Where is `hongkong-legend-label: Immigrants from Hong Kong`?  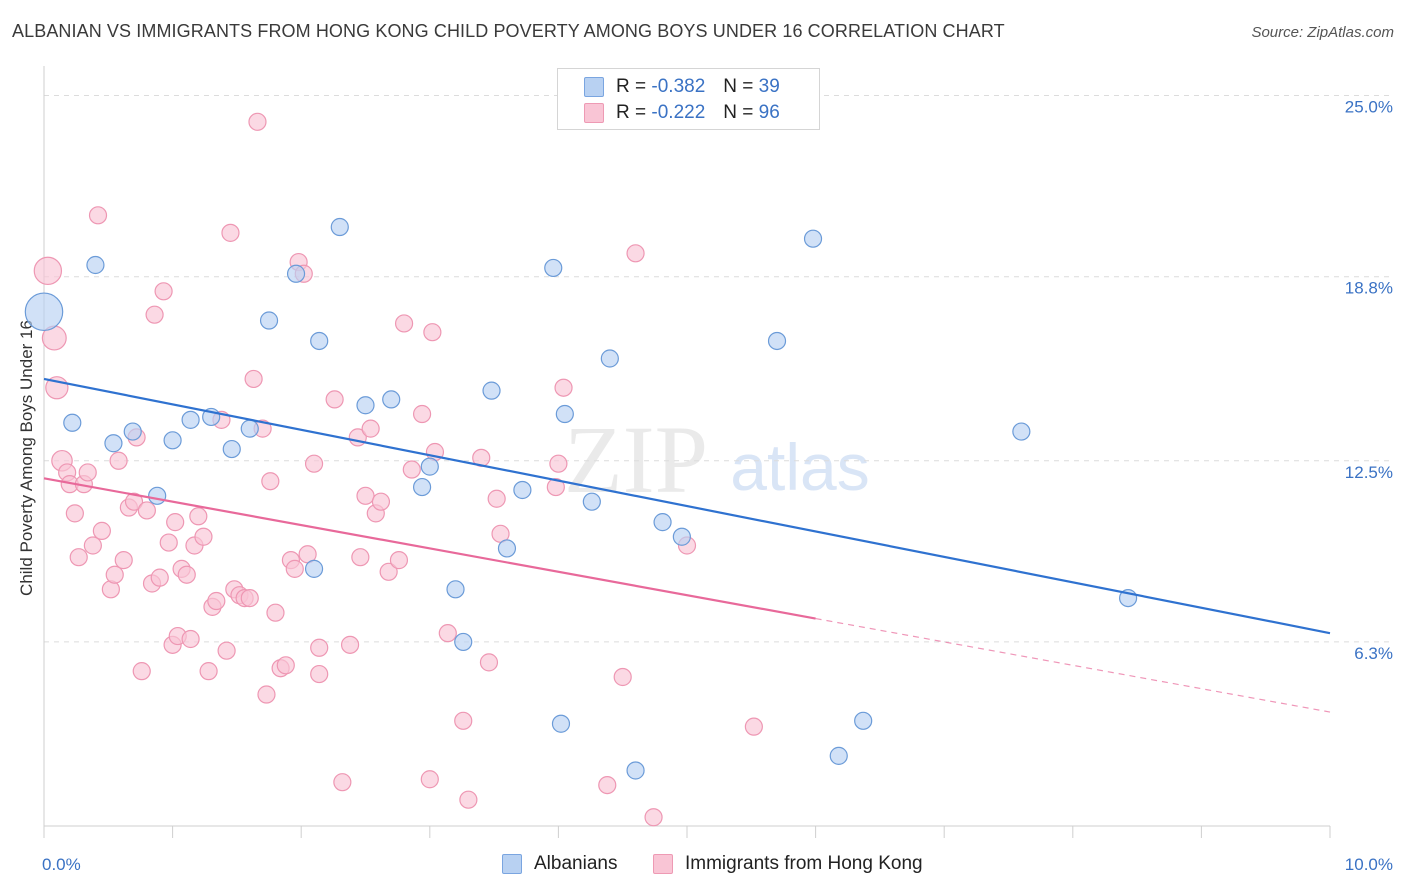 hongkong-legend-label: Immigrants from Hong Kong is located at coordinates (804, 863).